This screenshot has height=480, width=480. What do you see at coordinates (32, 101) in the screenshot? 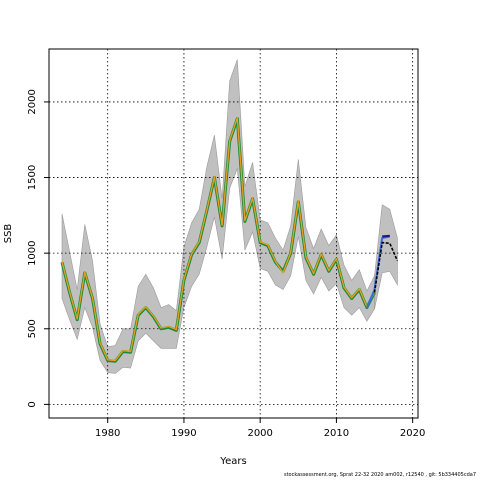
I see `y-tick-label-2000: 2000` at bounding box center [32, 101].